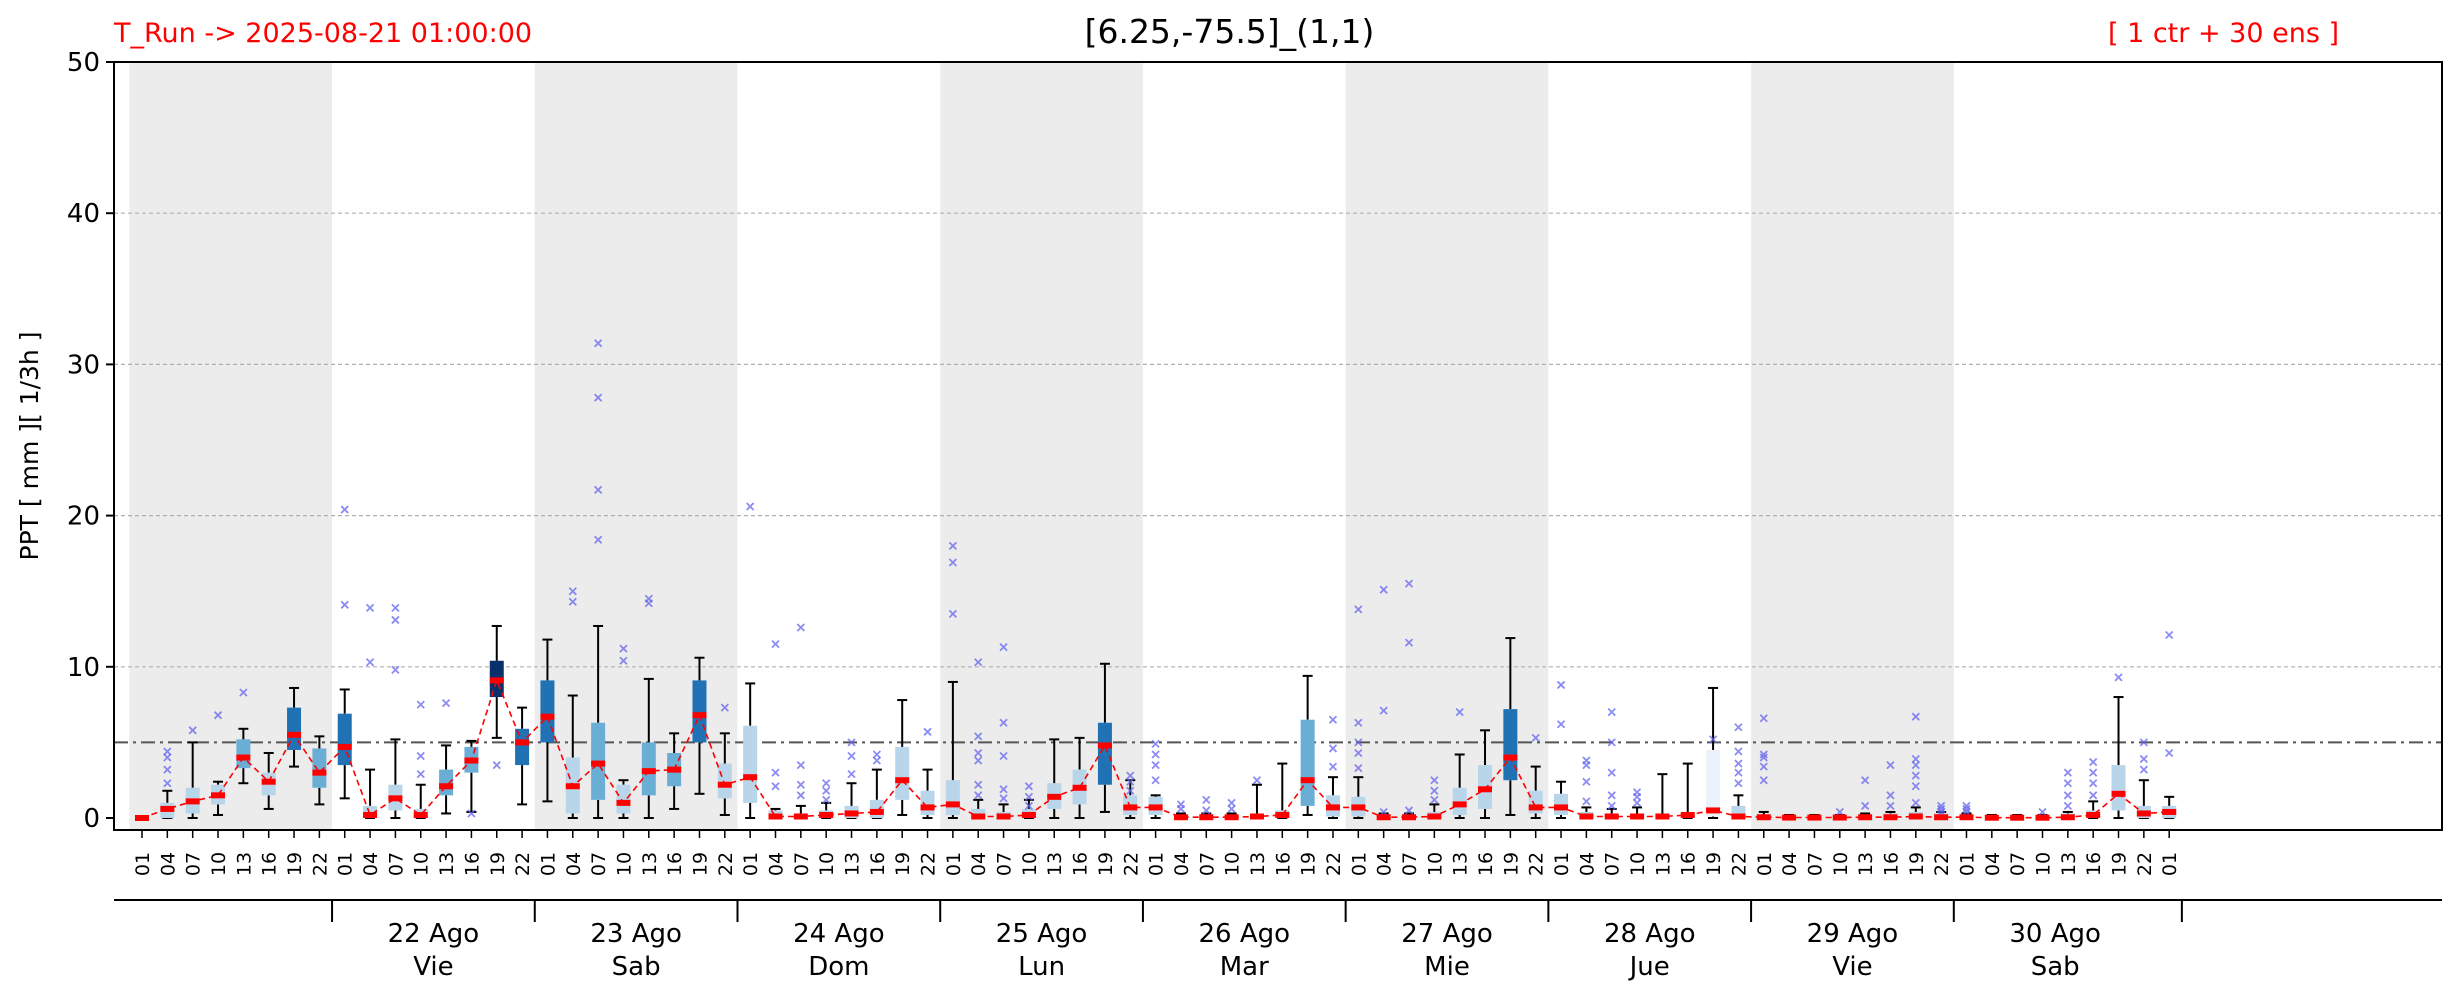 This screenshot has height=1001, width=2459. Describe the element at coordinates (838, 967) in the screenshot. I see `day-weekday-label: Dom` at that location.